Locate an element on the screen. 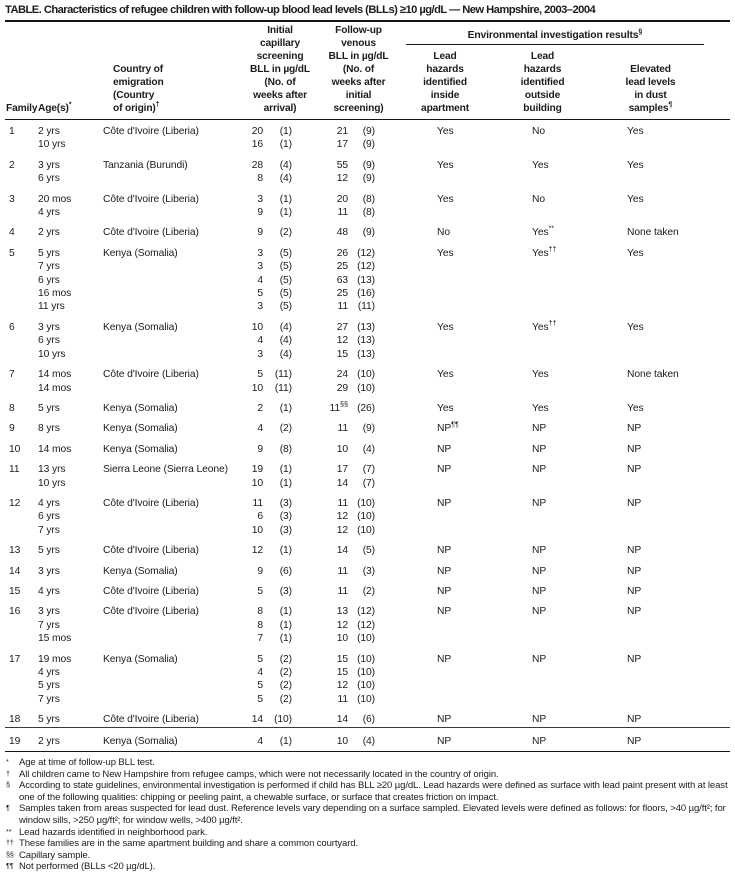  header-line: venous is located at coordinates (358, 43).